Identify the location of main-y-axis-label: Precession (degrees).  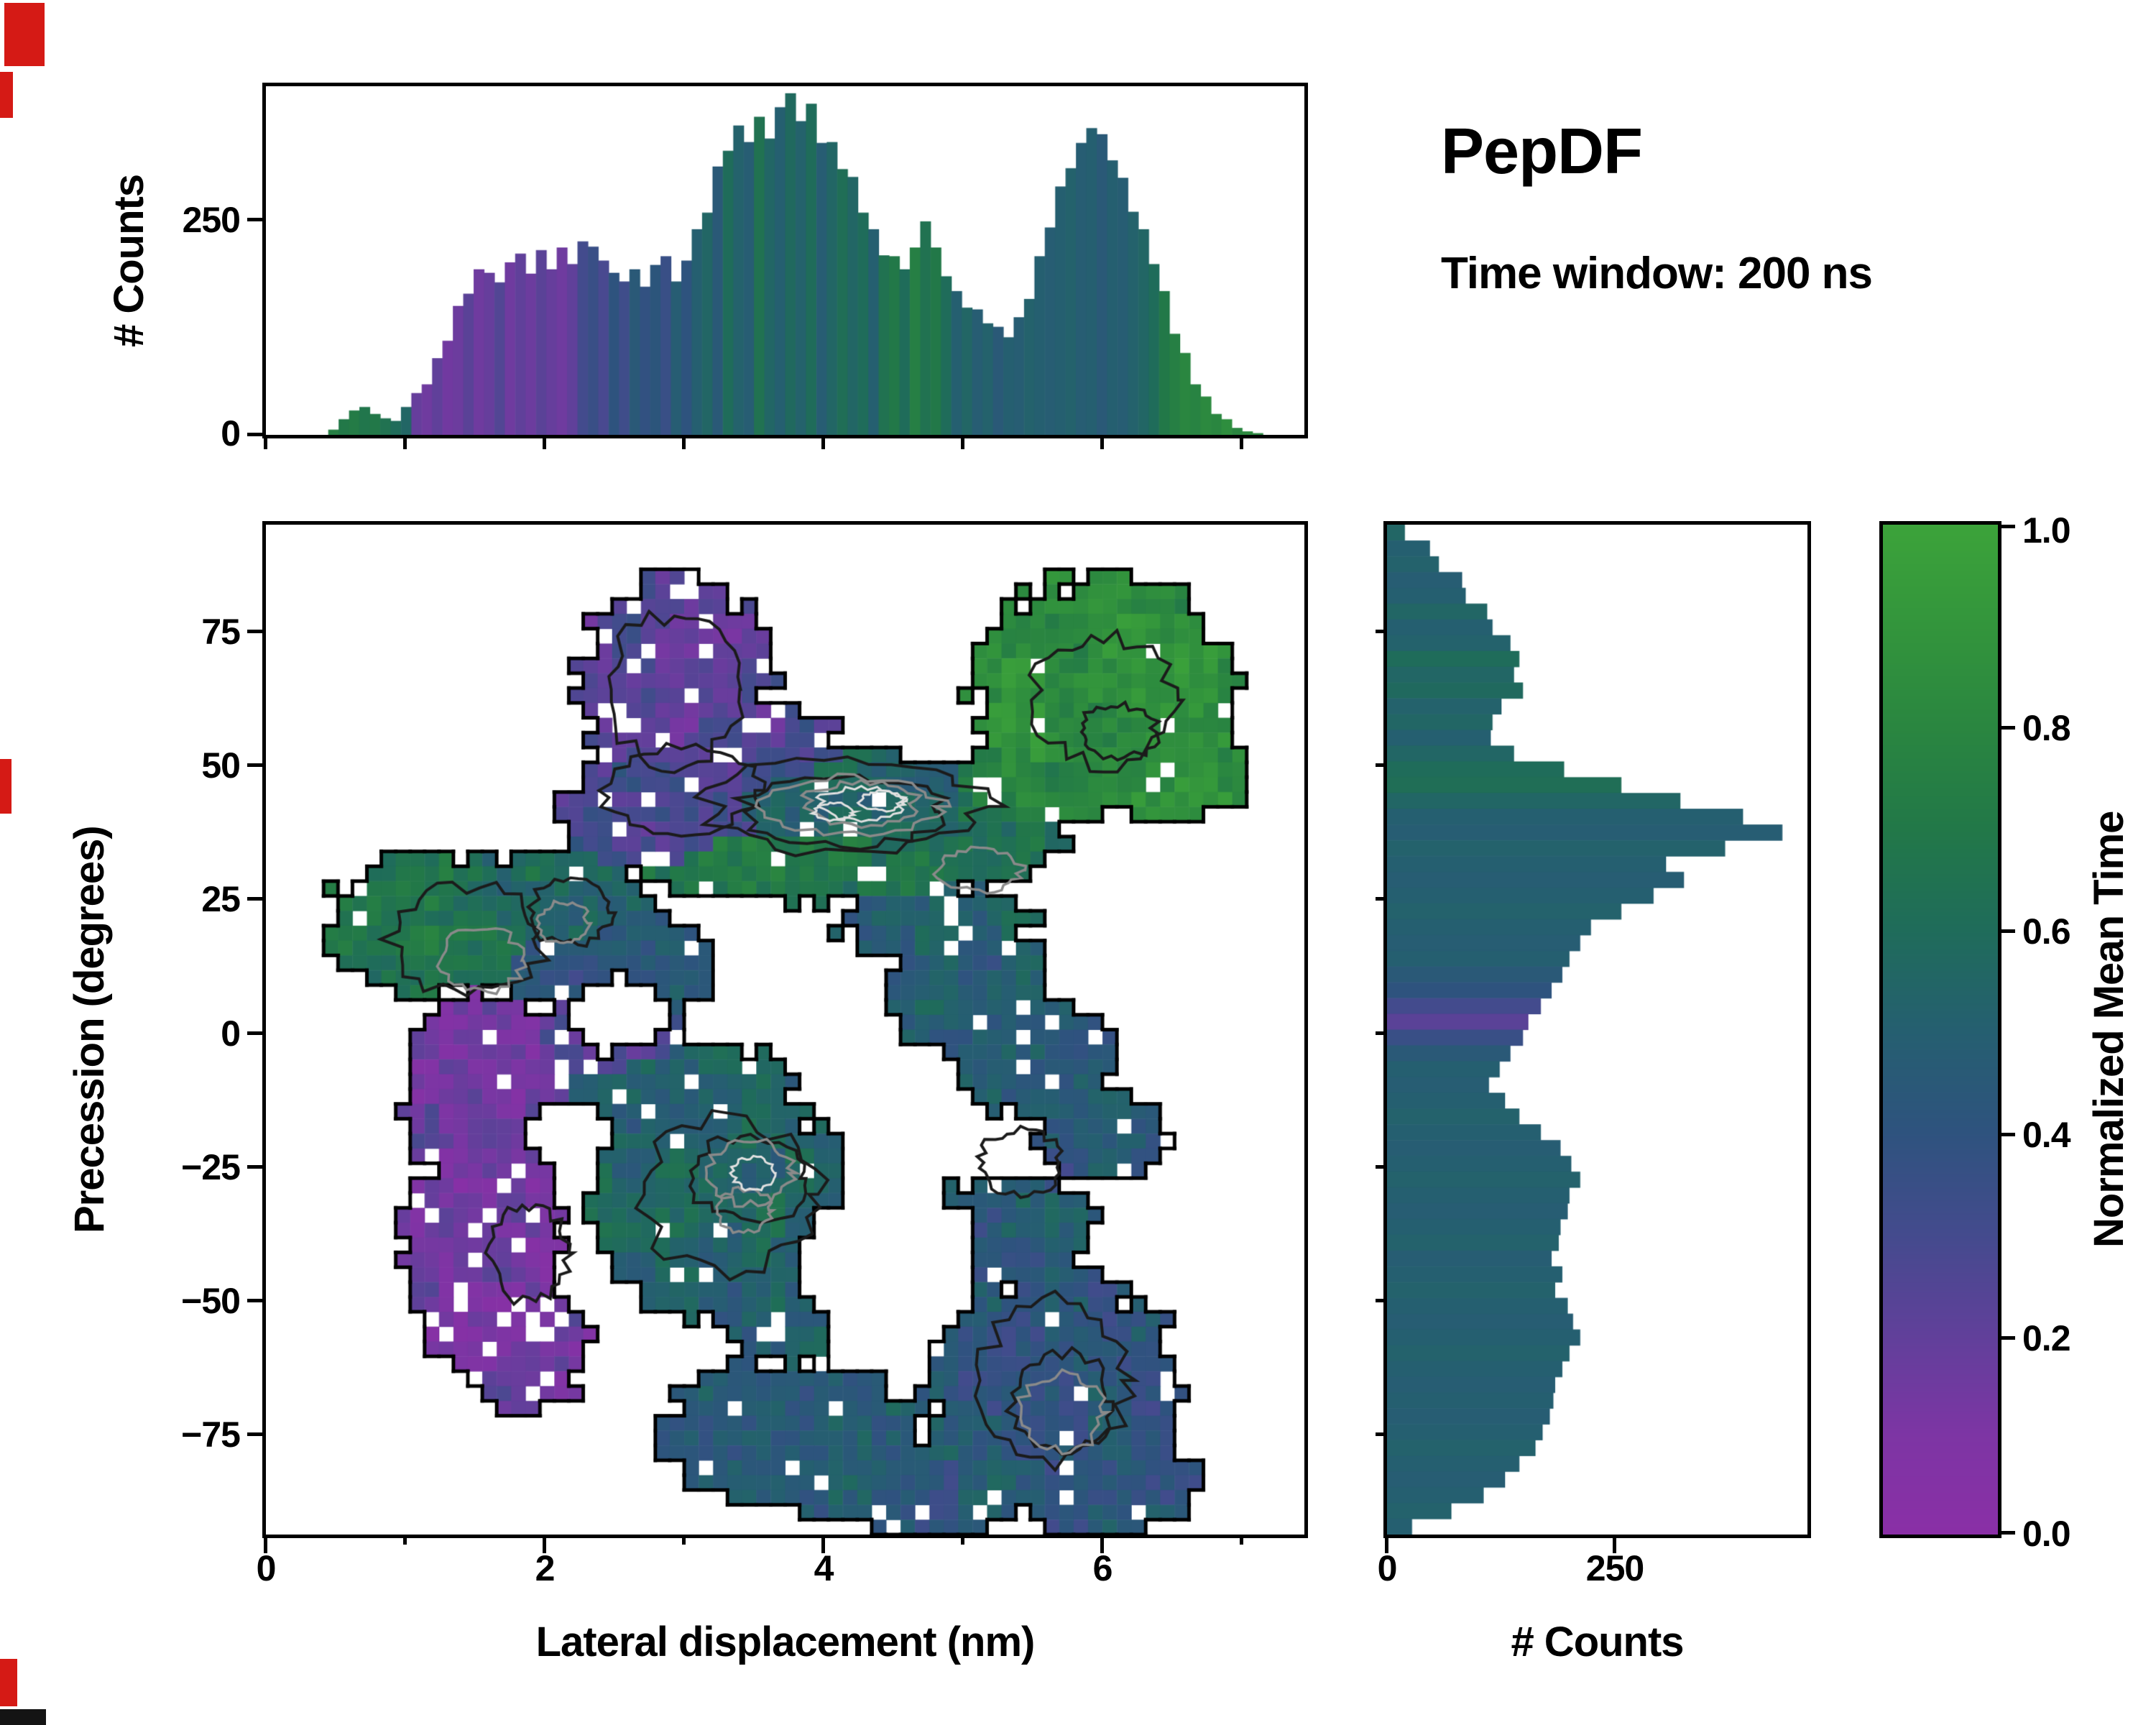
(90, 1029).